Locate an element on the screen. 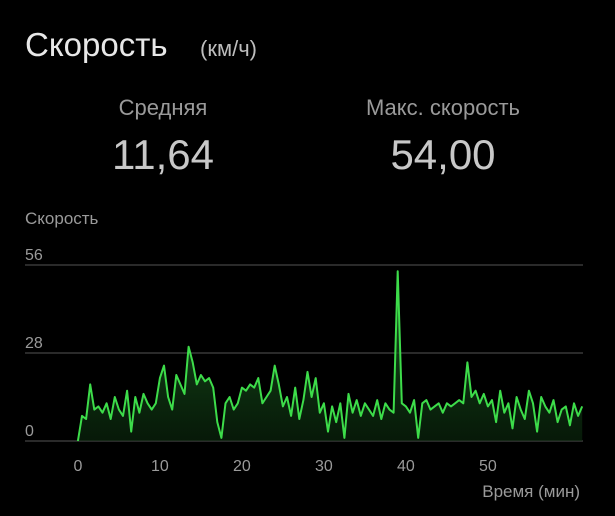 The image size is (615, 516). x-axis-label: Время (мин) is located at coordinates (531, 491).